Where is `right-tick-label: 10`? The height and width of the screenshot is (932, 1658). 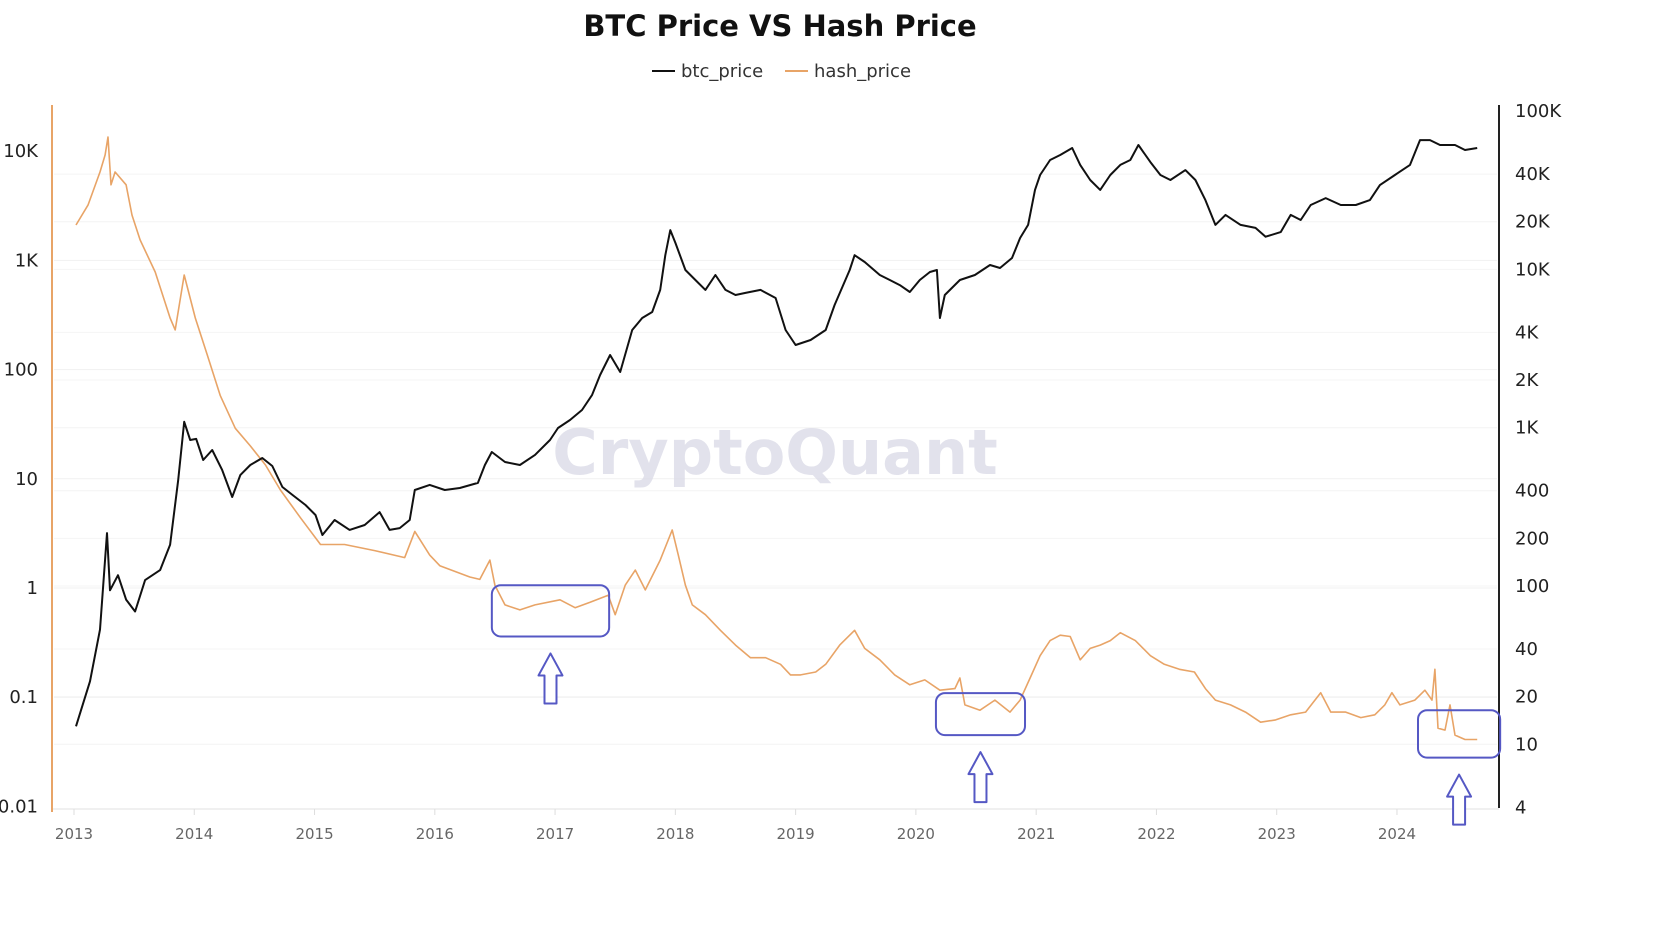 right-tick-label: 10 is located at coordinates (1526, 744).